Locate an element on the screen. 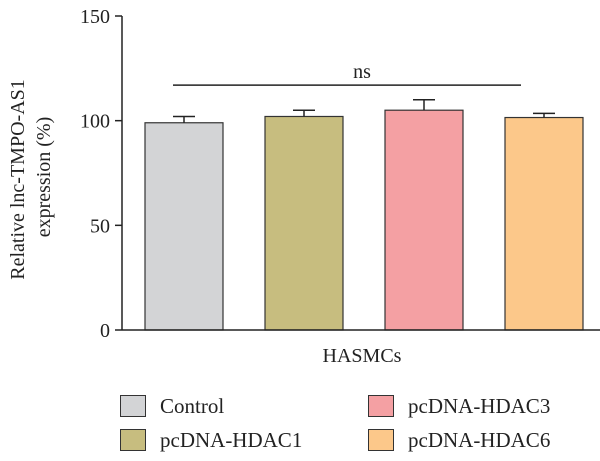 This screenshot has height=461, width=600. legend-item-hdac1: pcDNA-HDAC1 is located at coordinates (211, 440).